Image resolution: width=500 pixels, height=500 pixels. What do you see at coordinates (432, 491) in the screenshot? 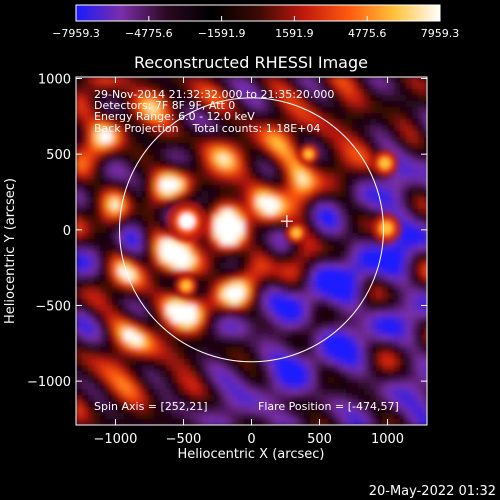
I see `footer-timestamp: 20-May-2022 01:32` at bounding box center [432, 491].